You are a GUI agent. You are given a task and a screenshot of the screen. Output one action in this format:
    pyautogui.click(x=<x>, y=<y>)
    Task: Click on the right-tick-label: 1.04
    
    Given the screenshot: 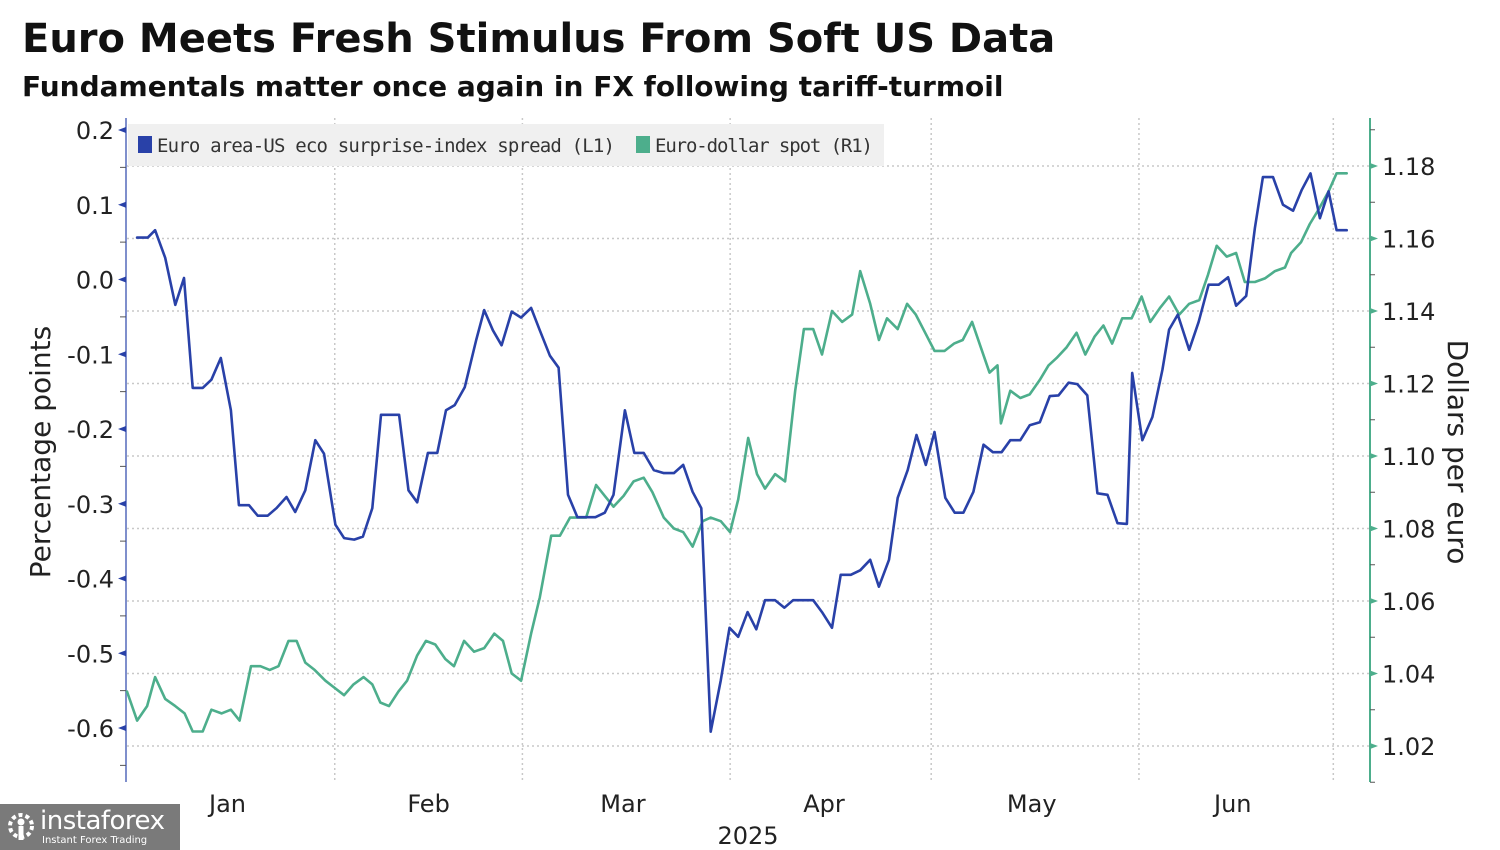 What is the action you would take?
    pyautogui.click(x=1408, y=675)
    